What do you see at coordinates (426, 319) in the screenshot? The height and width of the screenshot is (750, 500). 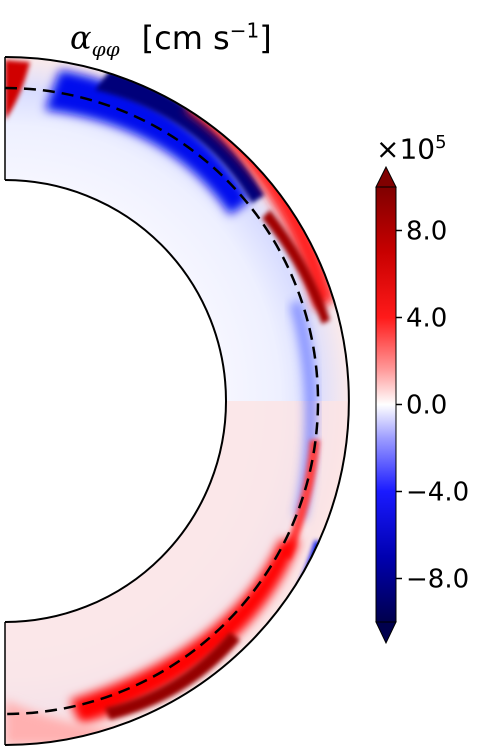 I see `colorbar-tick-label: 4.0` at bounding box center [426, 319].